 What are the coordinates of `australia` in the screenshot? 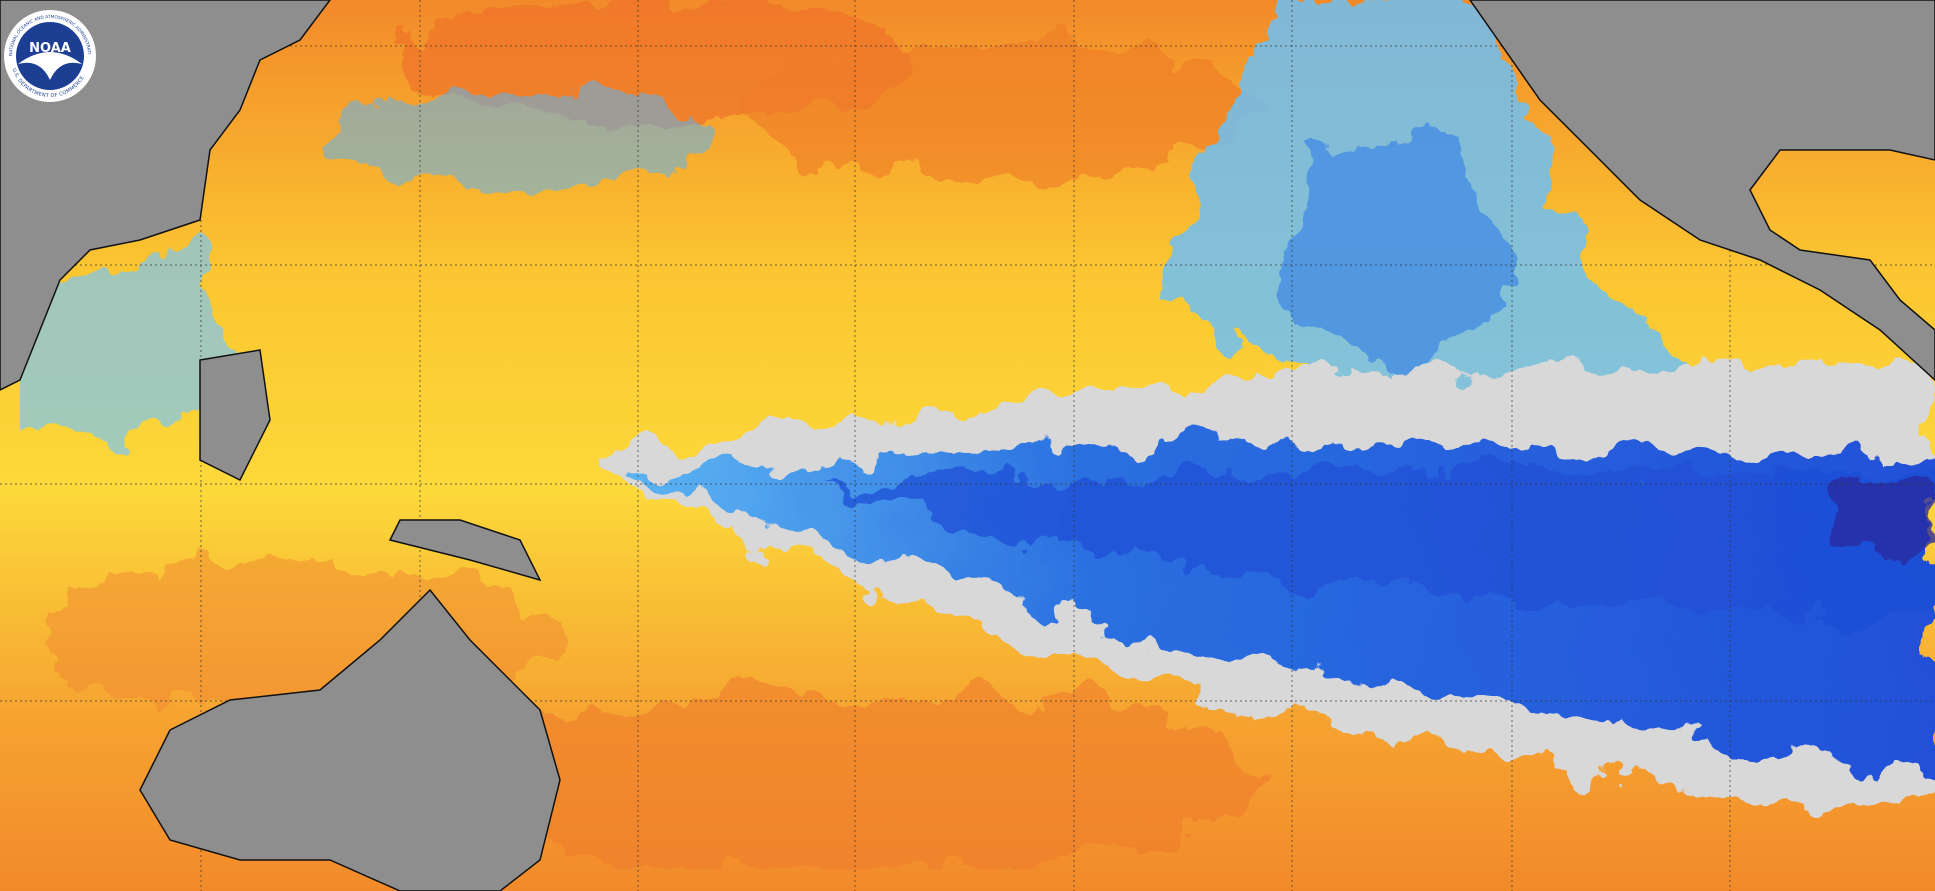 It's located at (350, 739).